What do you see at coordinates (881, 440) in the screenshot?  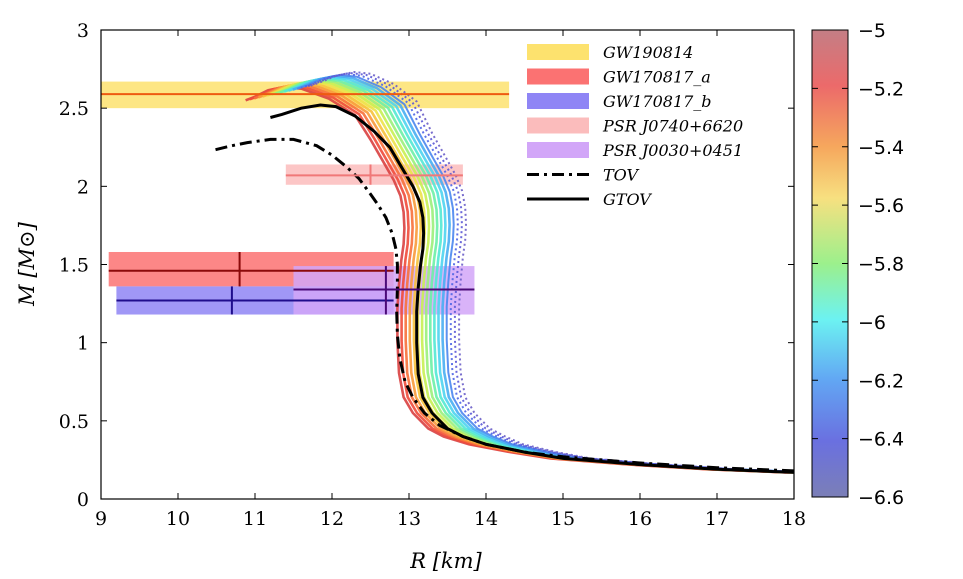 I see `colorbar-label-7: −6.4` at bounding box center [881, 440].